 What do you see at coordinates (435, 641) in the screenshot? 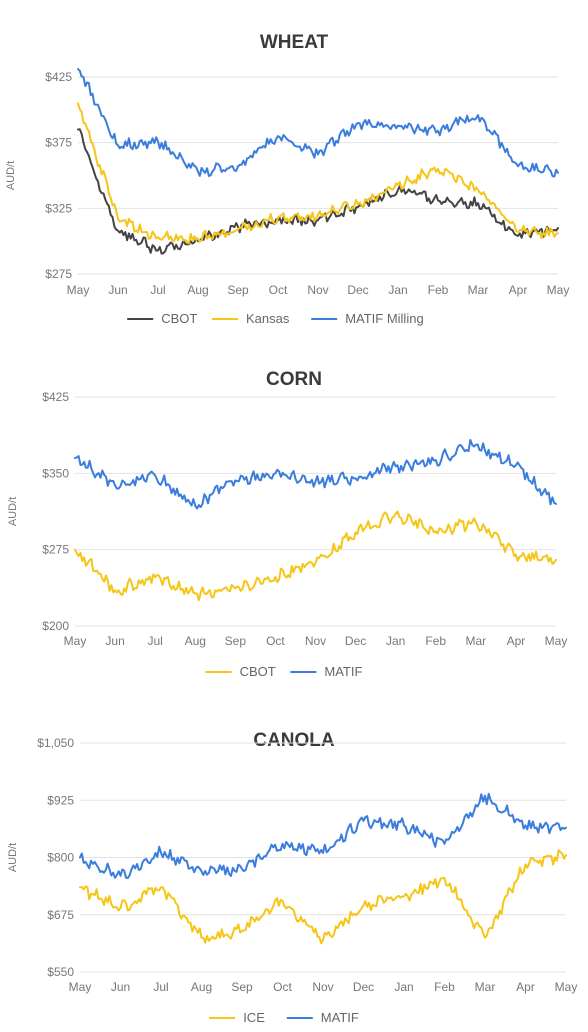
I see `corn-x-tick-label: Feb` at bounding box center [435, 641].